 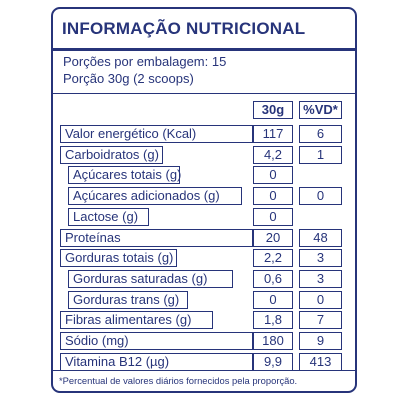 What do you see at coordinates (111, 155) in the screenshot?
I see `nutrient-name: Carboidratos (g)` at bounding box center [111, 155].